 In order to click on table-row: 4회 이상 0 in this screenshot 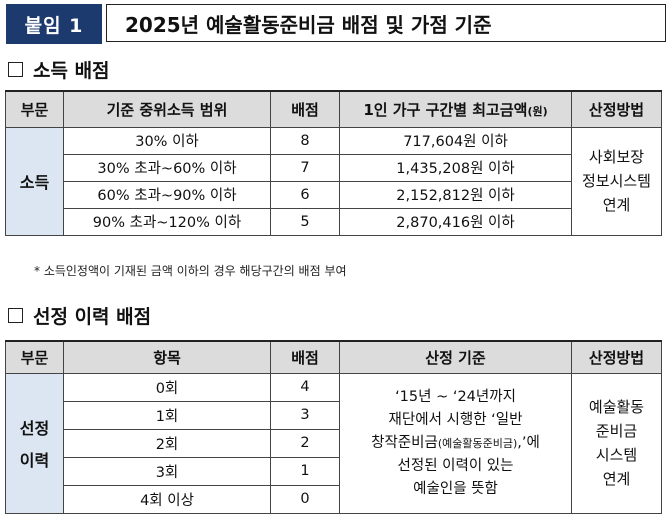, I will do `click(334, 499)`.